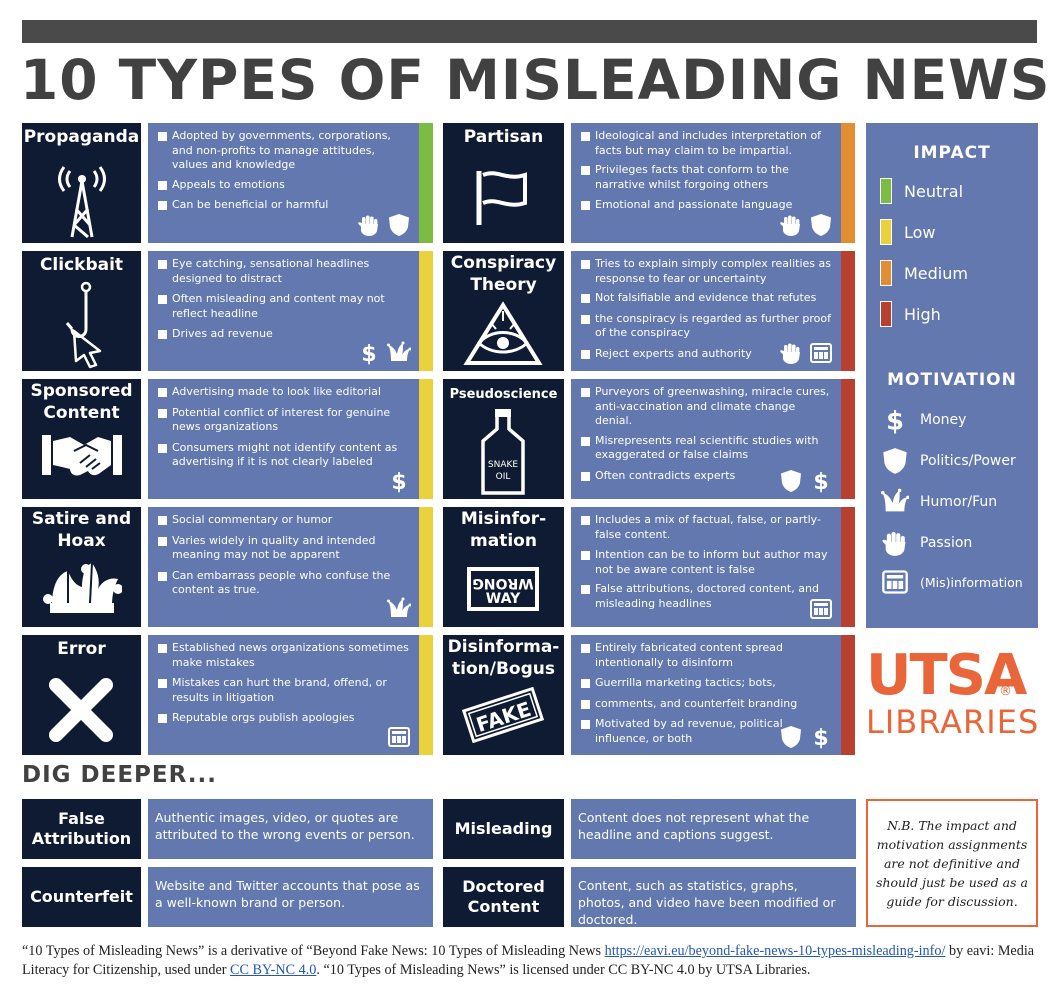  I want to click on type-name: Satire and Hoax, so click(81, 530).